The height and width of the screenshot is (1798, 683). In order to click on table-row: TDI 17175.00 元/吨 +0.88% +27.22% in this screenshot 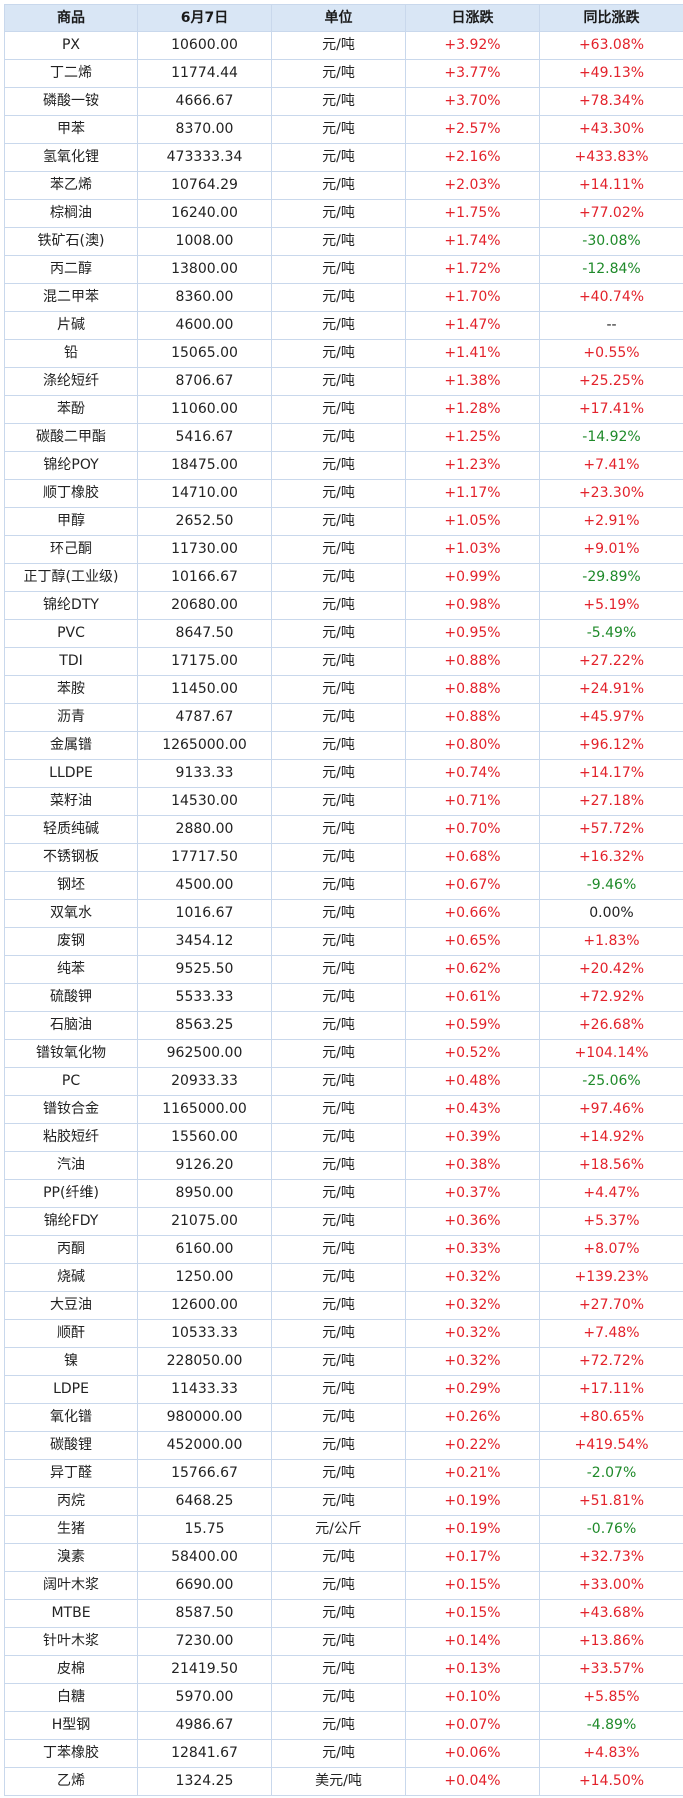, I will do `click(343, 662)`.